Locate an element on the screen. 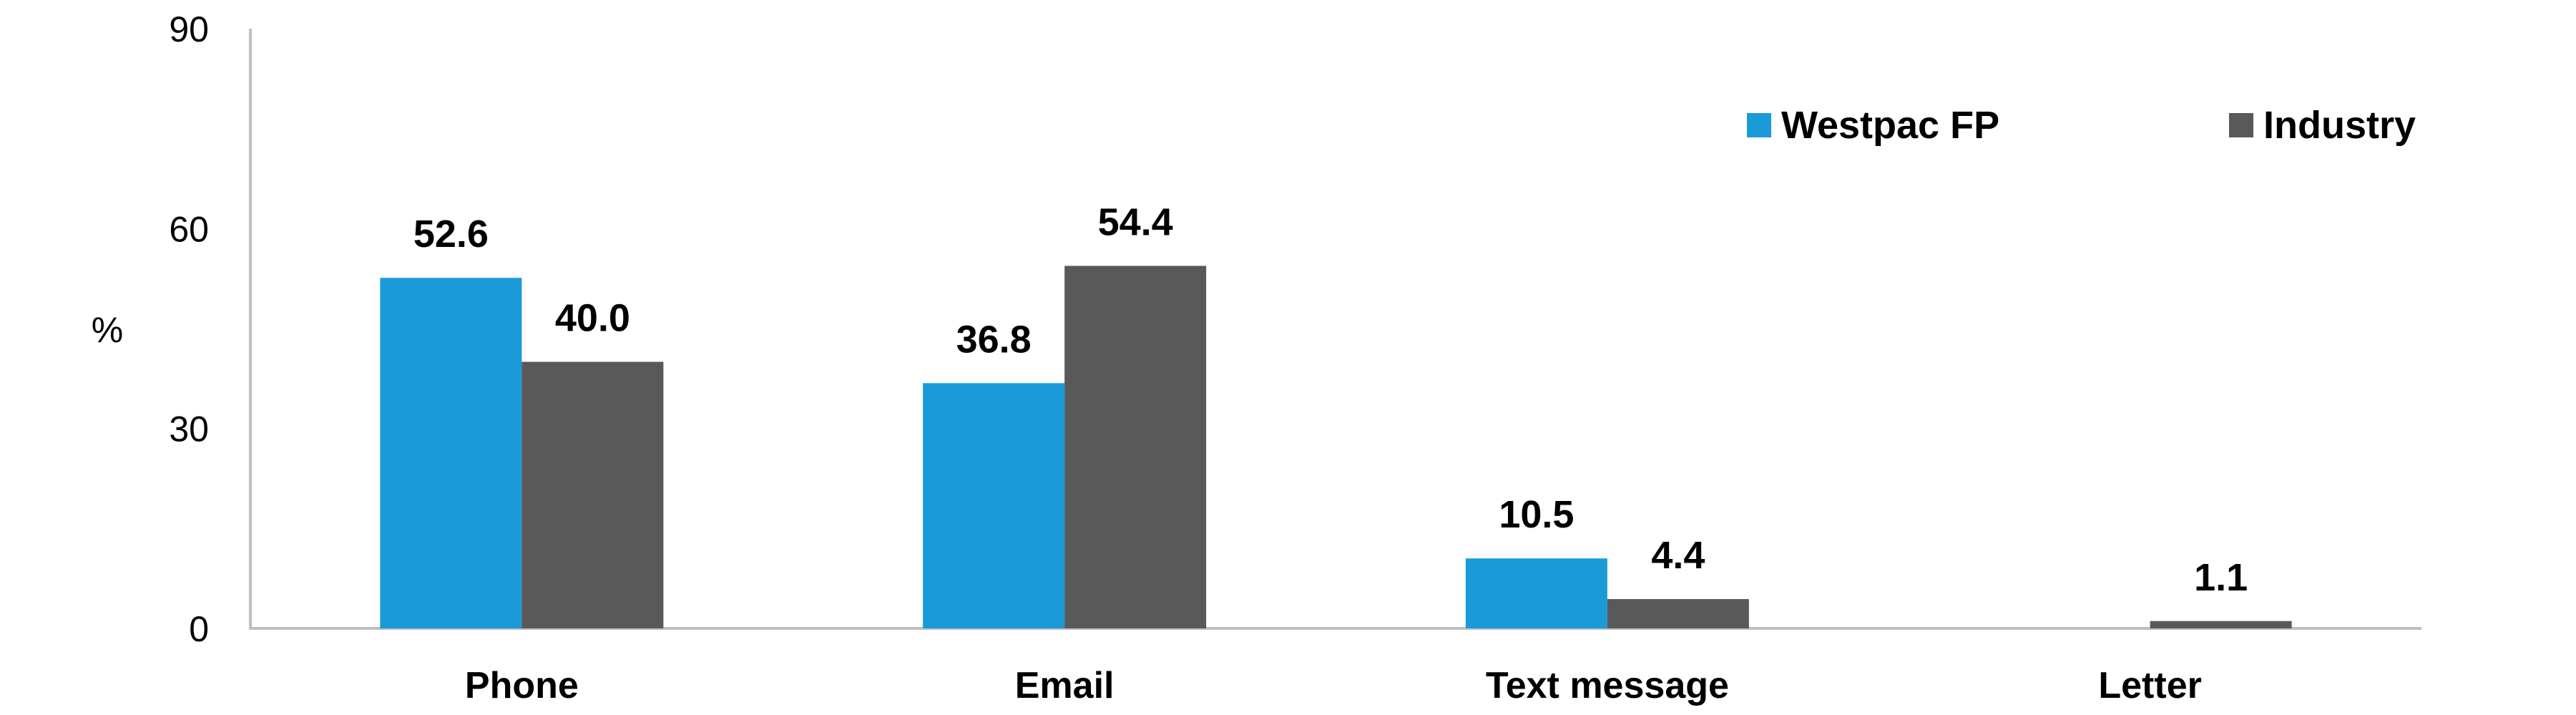 The image size is (2576, 715). data-label: 10.5 is located at coordinates (1536, 514).